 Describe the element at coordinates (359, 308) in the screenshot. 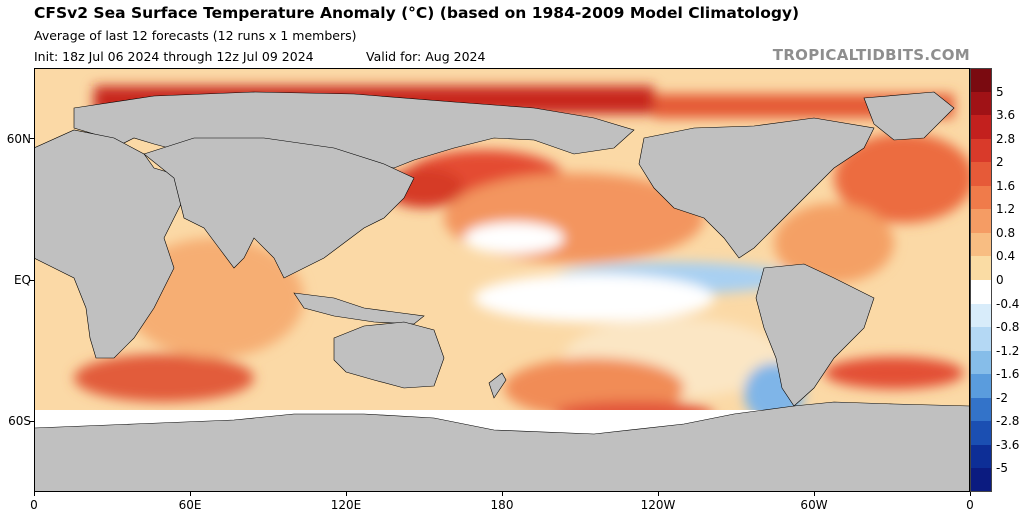

I see `indonesia` at that location.